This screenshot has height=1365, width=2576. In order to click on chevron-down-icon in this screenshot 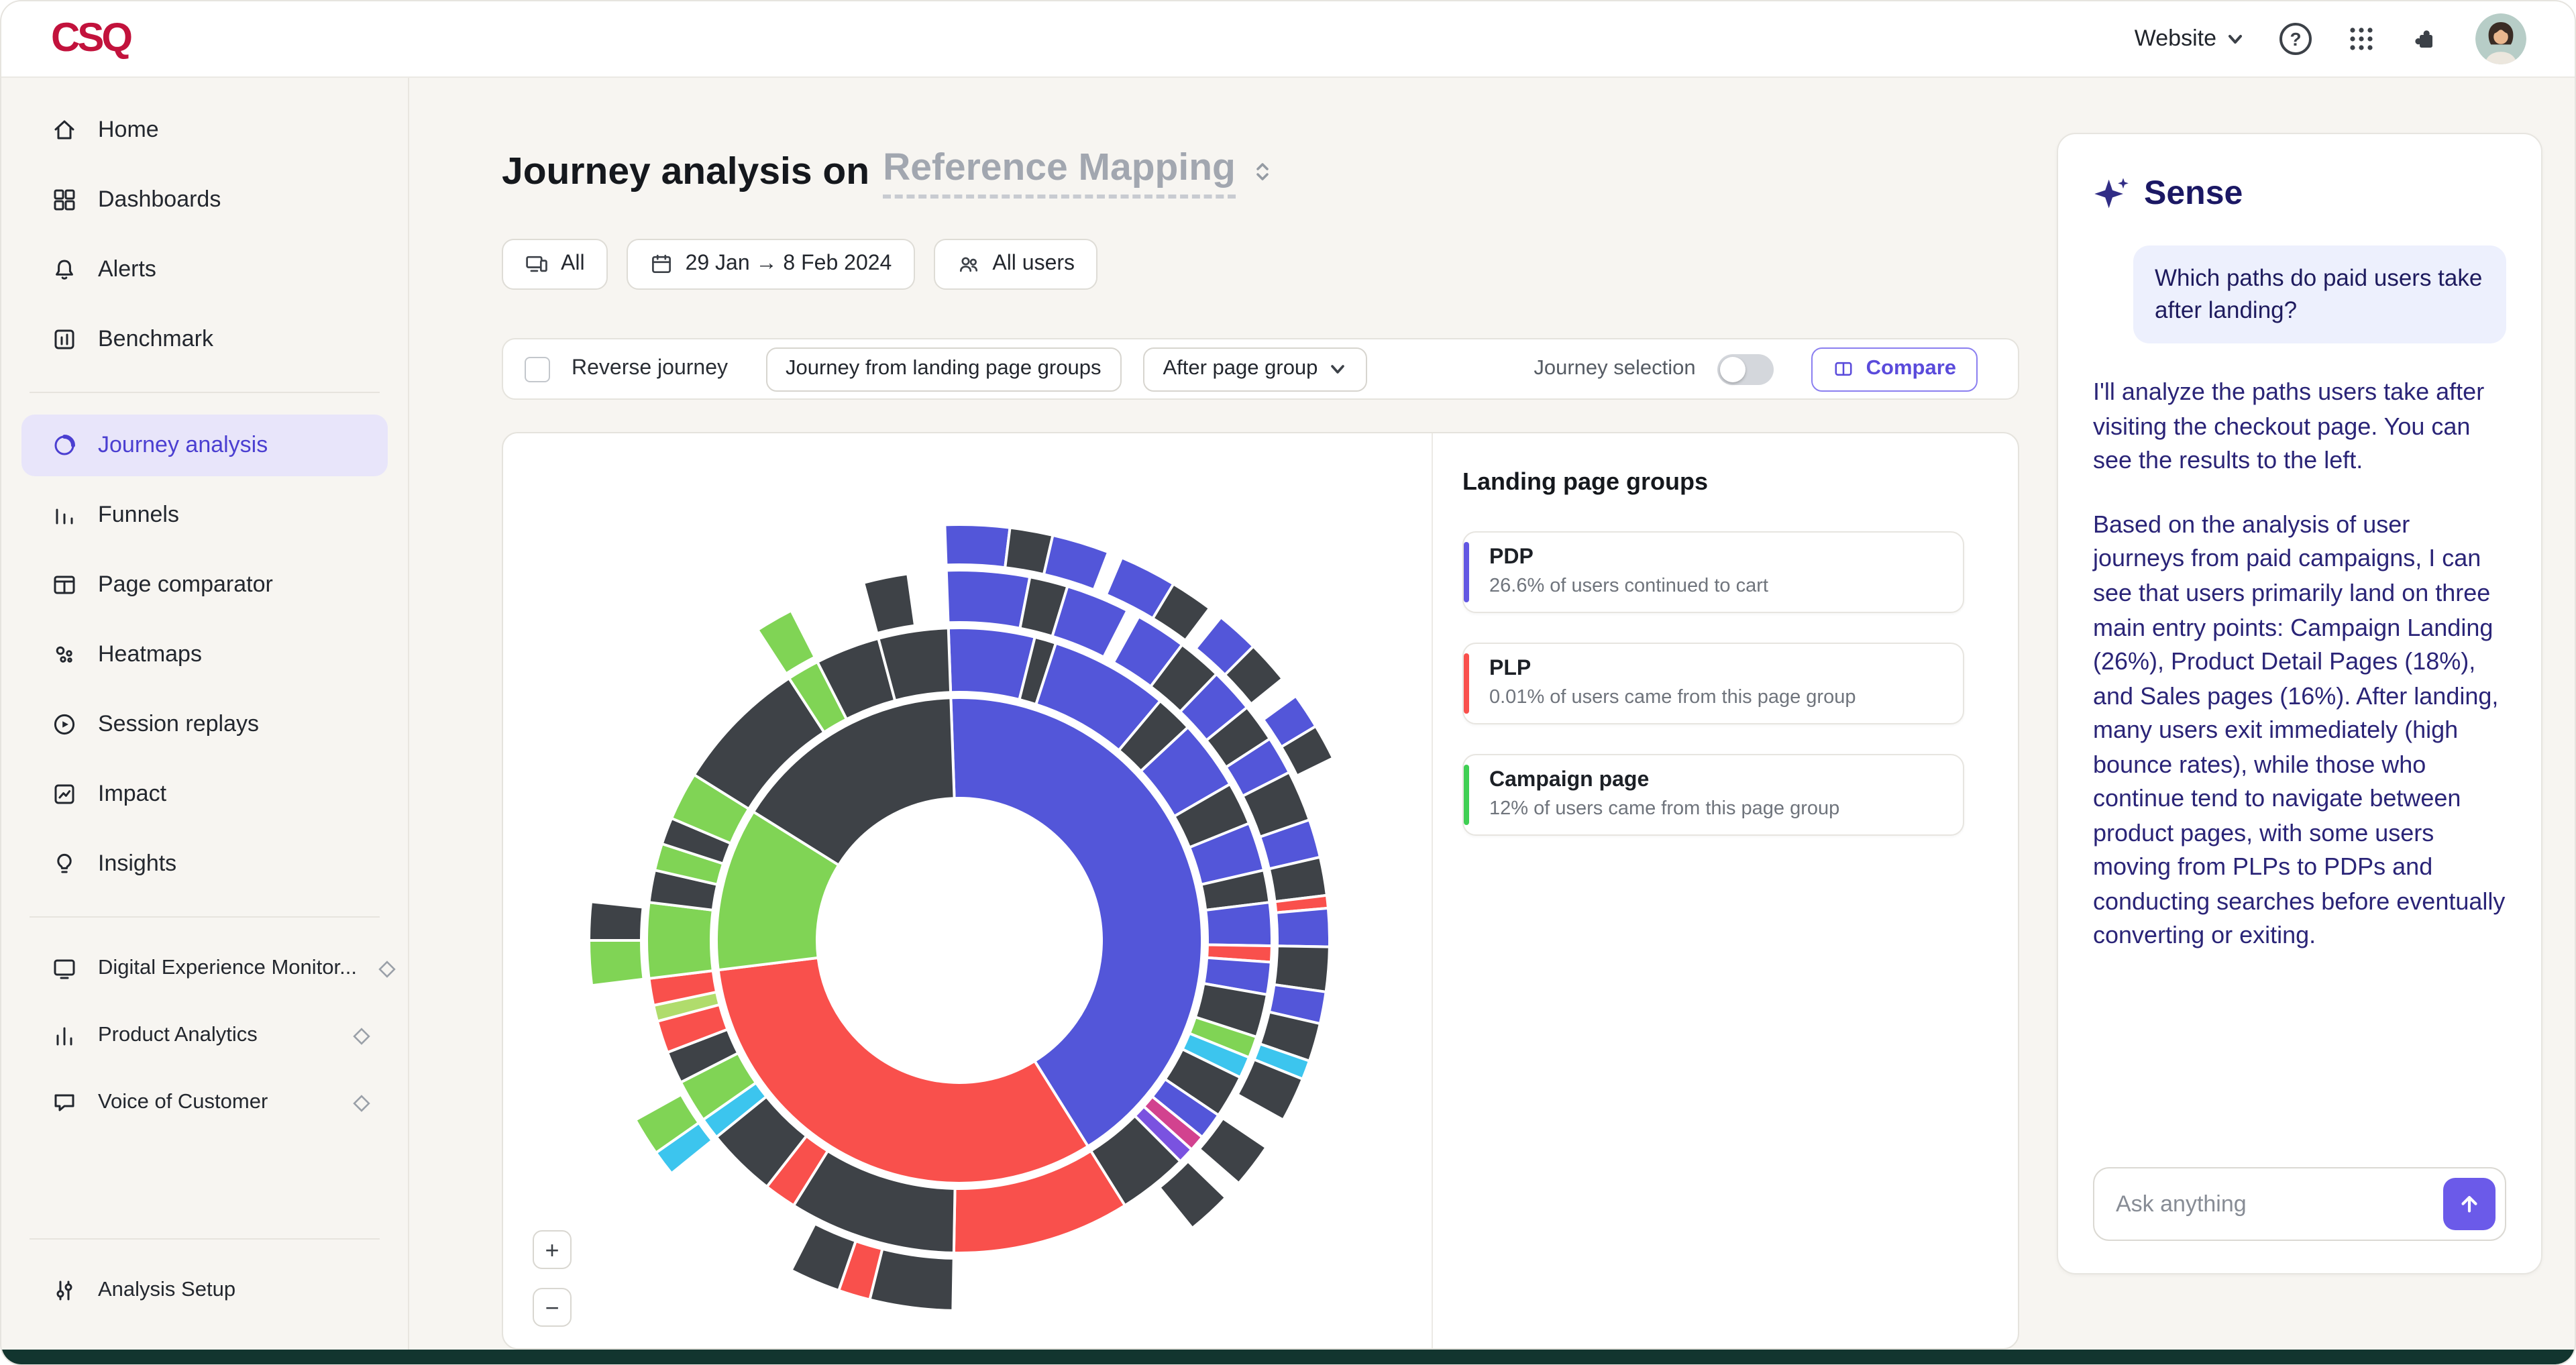, I will do `click(1338, 370)`.